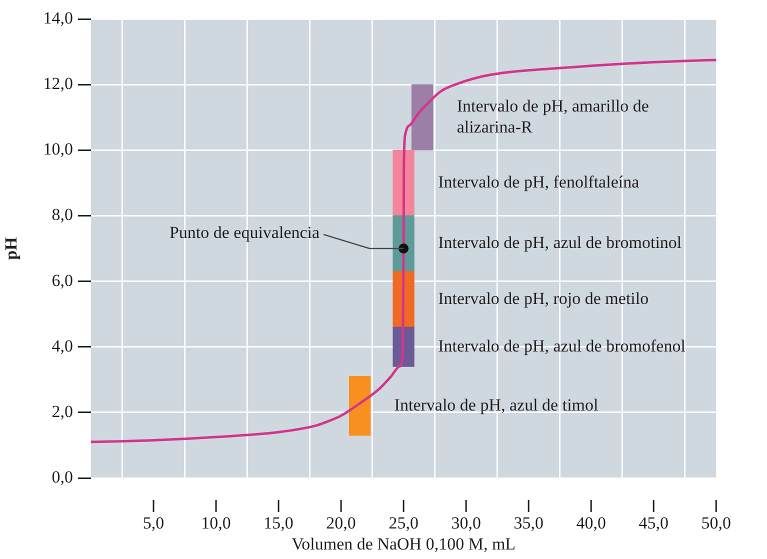 The height and width of the screenshot is (559, 767). Describe the element at coordinates (62, 476) in the screenshot. I see `y-tick-label: 0,0` at that location.